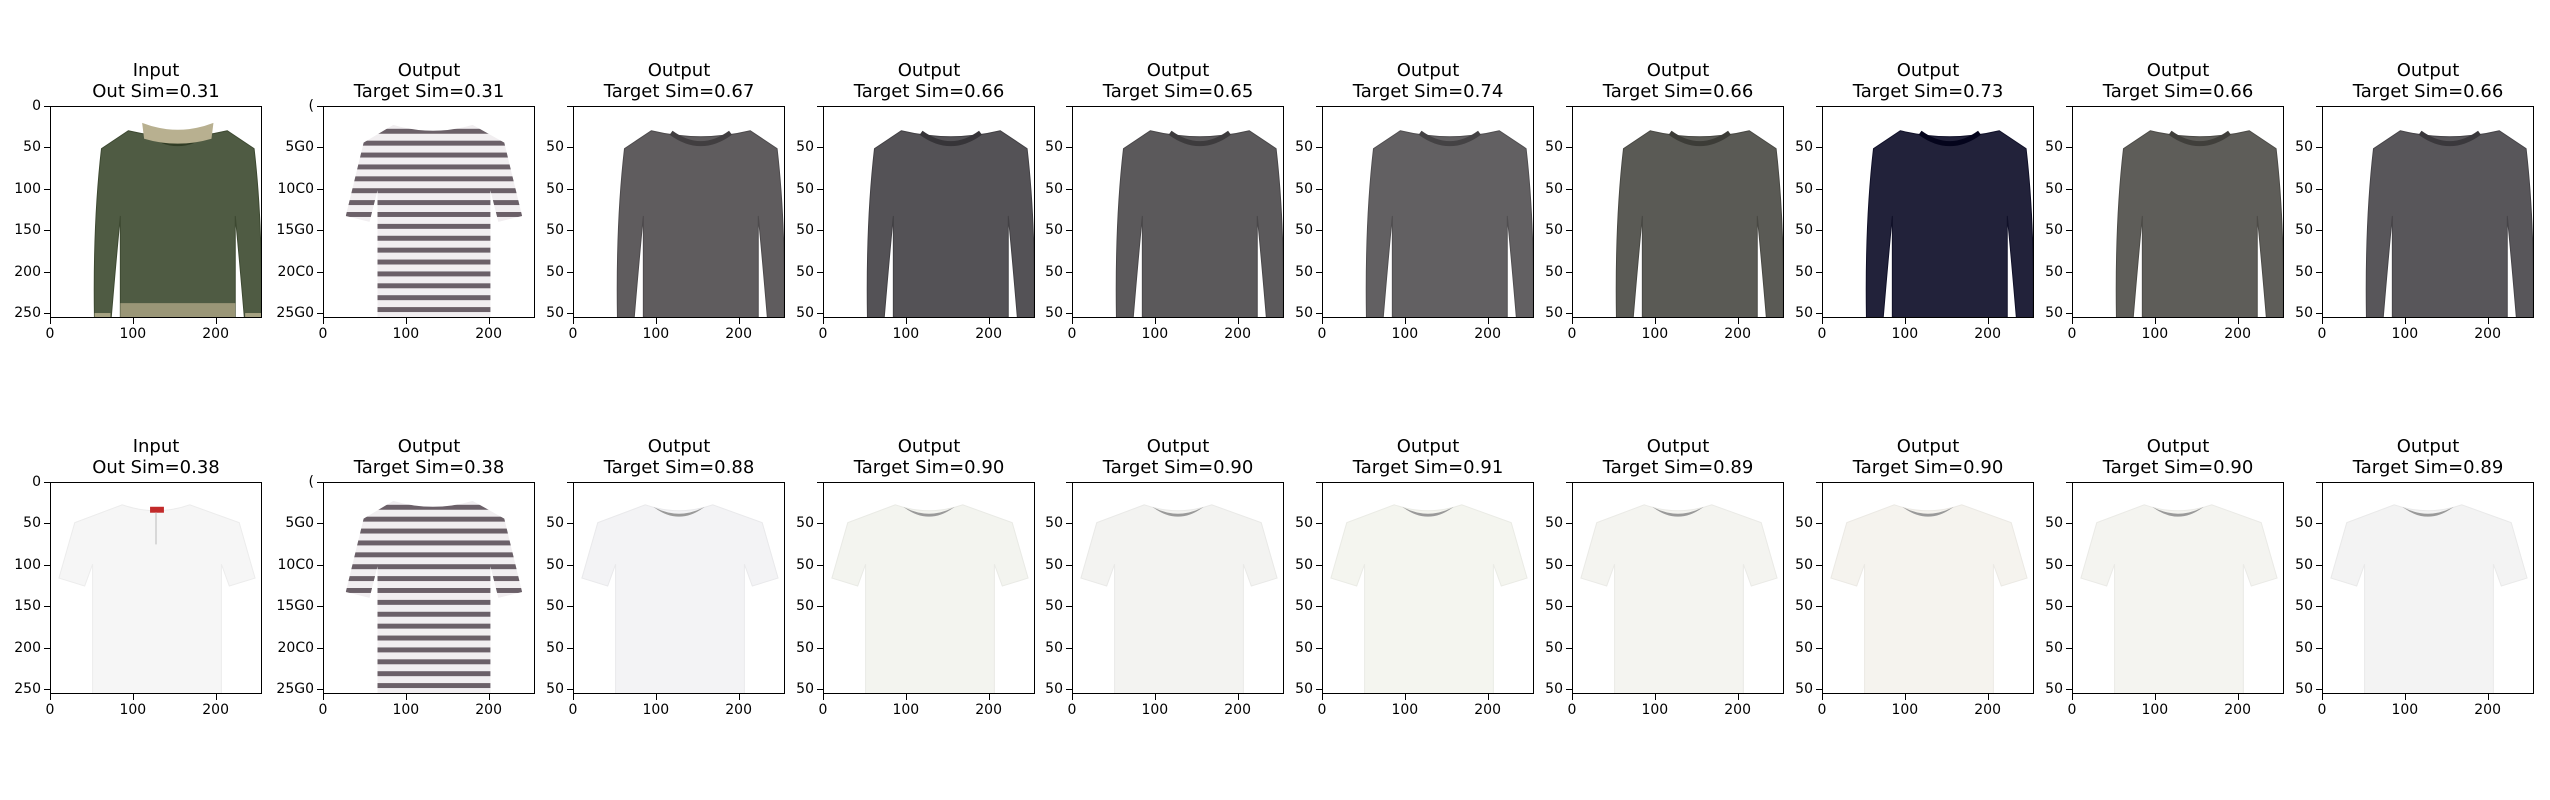 Image resolution: width=2550 pixels, height=800 pixels. Describe the element at coordinates (429, 467) in the screenshot. I see `panel-subtitle: Target Sim=0.38` at that location.